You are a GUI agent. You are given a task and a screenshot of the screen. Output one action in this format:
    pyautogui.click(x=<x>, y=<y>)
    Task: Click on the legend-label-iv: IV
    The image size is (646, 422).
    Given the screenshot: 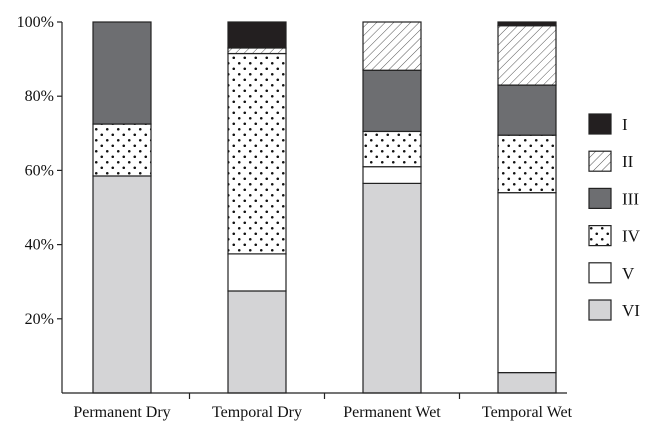 What is the action you would take?
    pyautogui.click(x=631, y=236)
    